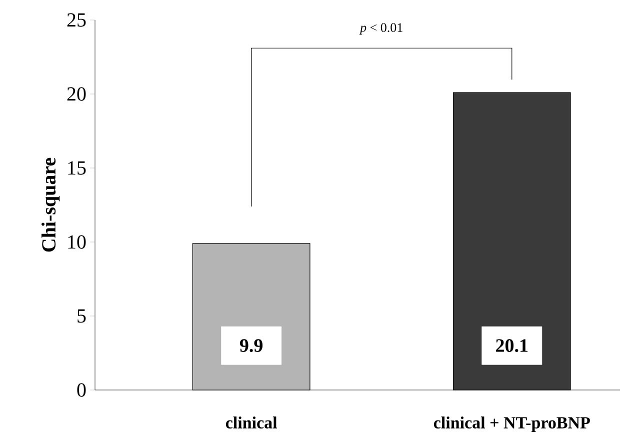 This screenshot has height=446, width=630. I want to click on y-tick-label: 0, so click(81, 390).